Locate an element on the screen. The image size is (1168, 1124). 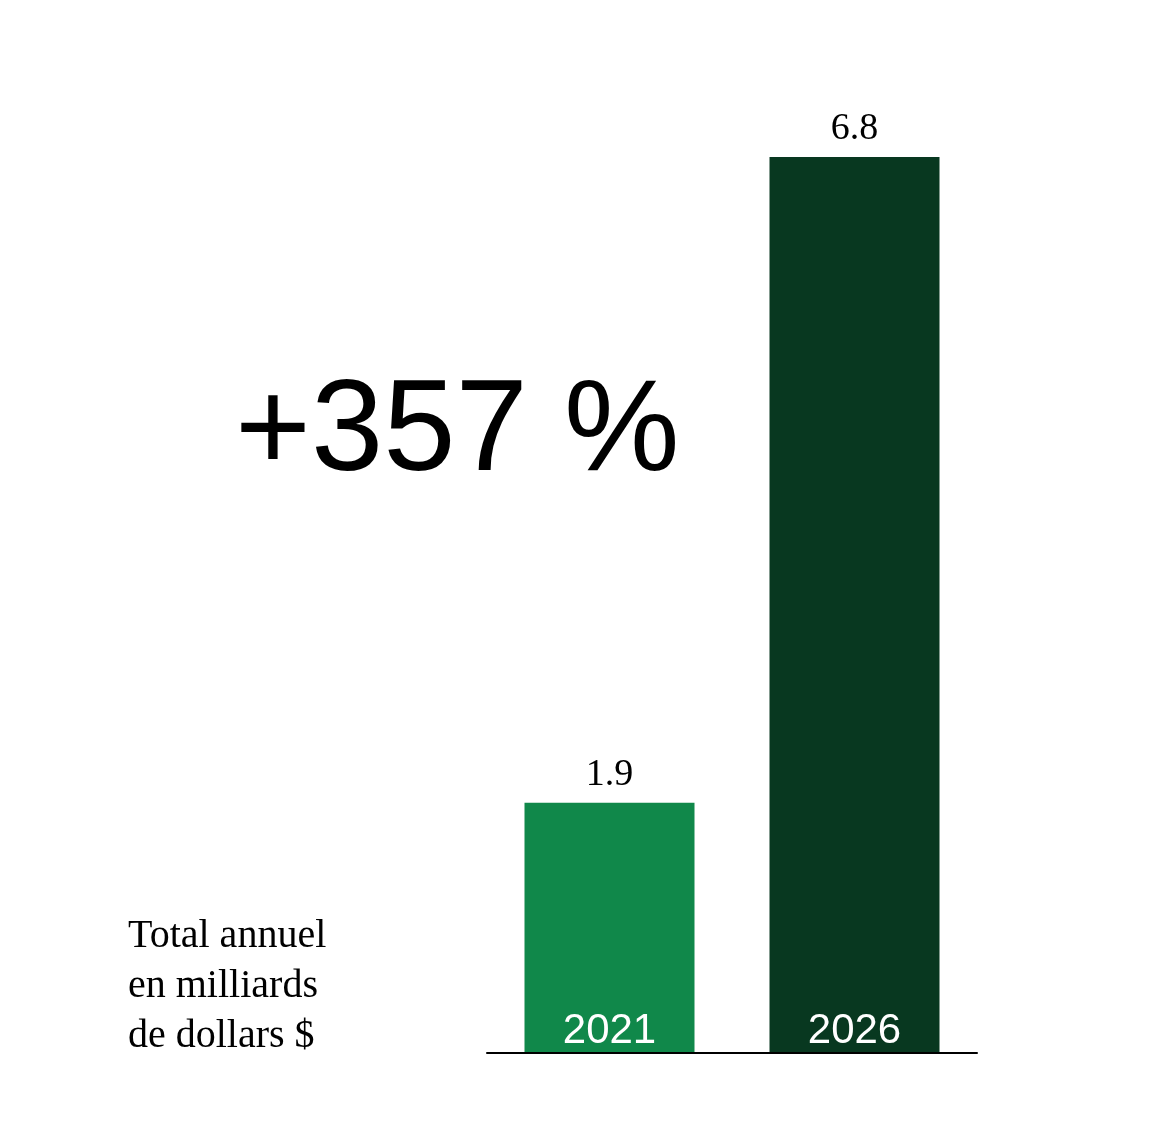
x-tick-label: 2026 is located at coordinates (854, 1028).